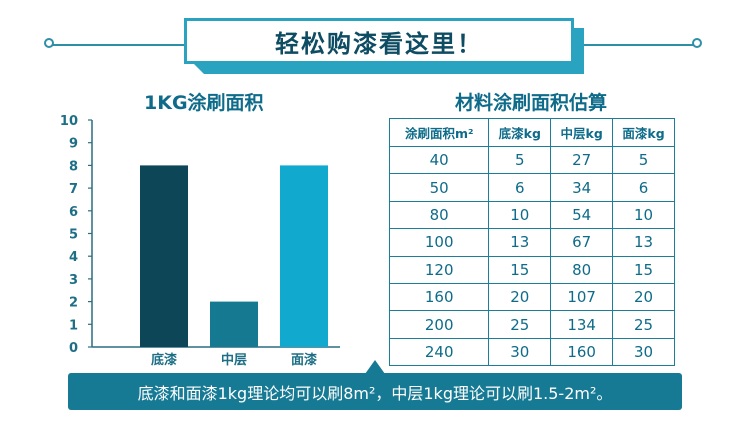 The image size is (750, 431). What do you see at coordinates (73, 303) in the screenshot?
I see `y-tick-label: 2` at bounding box center [73, 303].